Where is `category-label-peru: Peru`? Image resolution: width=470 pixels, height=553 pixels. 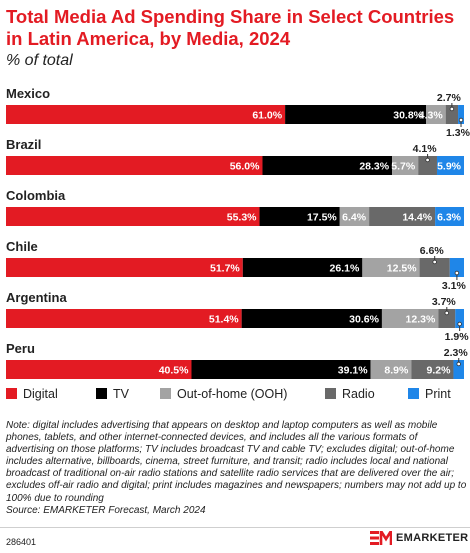 category-label-peru: Peru is located at coordinates (20, 348).